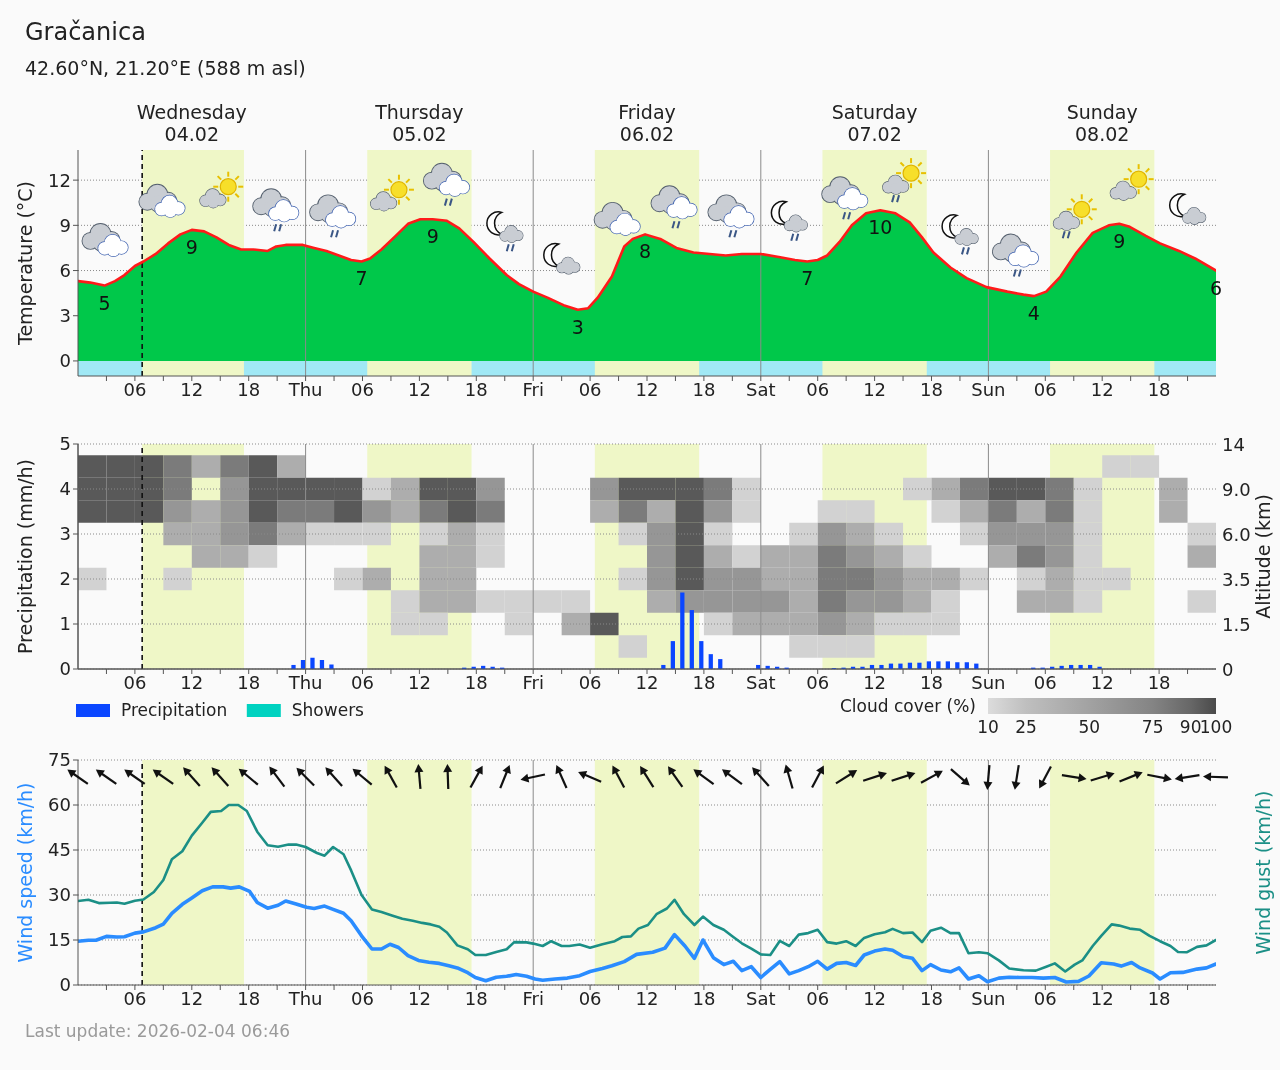  Describe the element at coordinates (1236, 489) in the screenshot. I see `y-tick-label: 9.0` at that location.